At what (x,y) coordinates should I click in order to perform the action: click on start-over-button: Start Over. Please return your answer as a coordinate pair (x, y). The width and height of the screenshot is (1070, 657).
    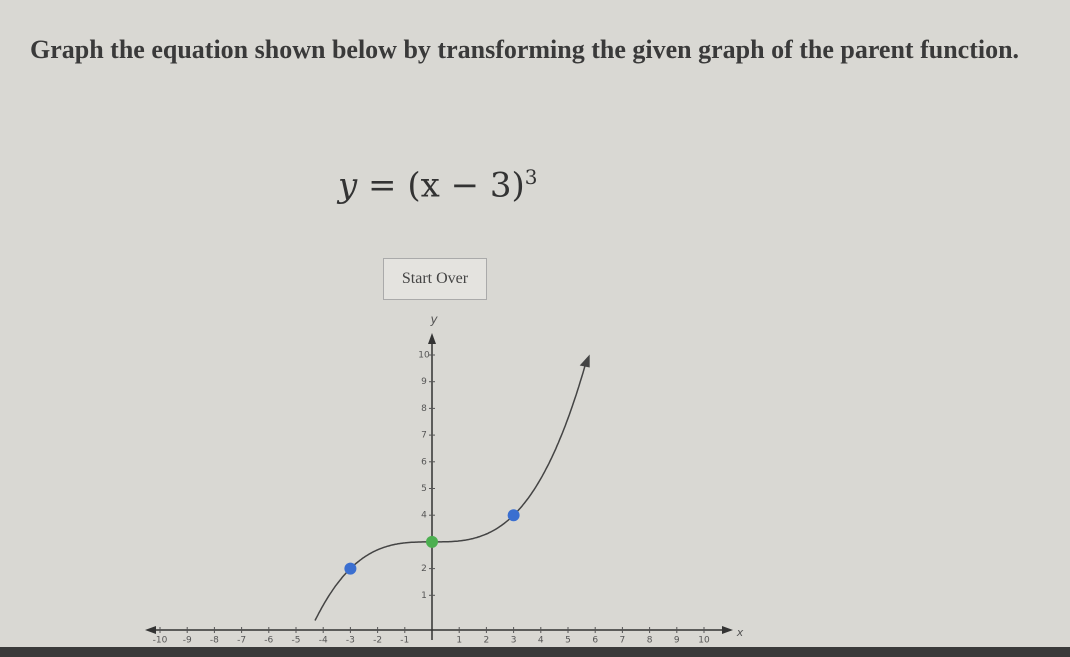
    Looking at the image, I should click on (435, 279).